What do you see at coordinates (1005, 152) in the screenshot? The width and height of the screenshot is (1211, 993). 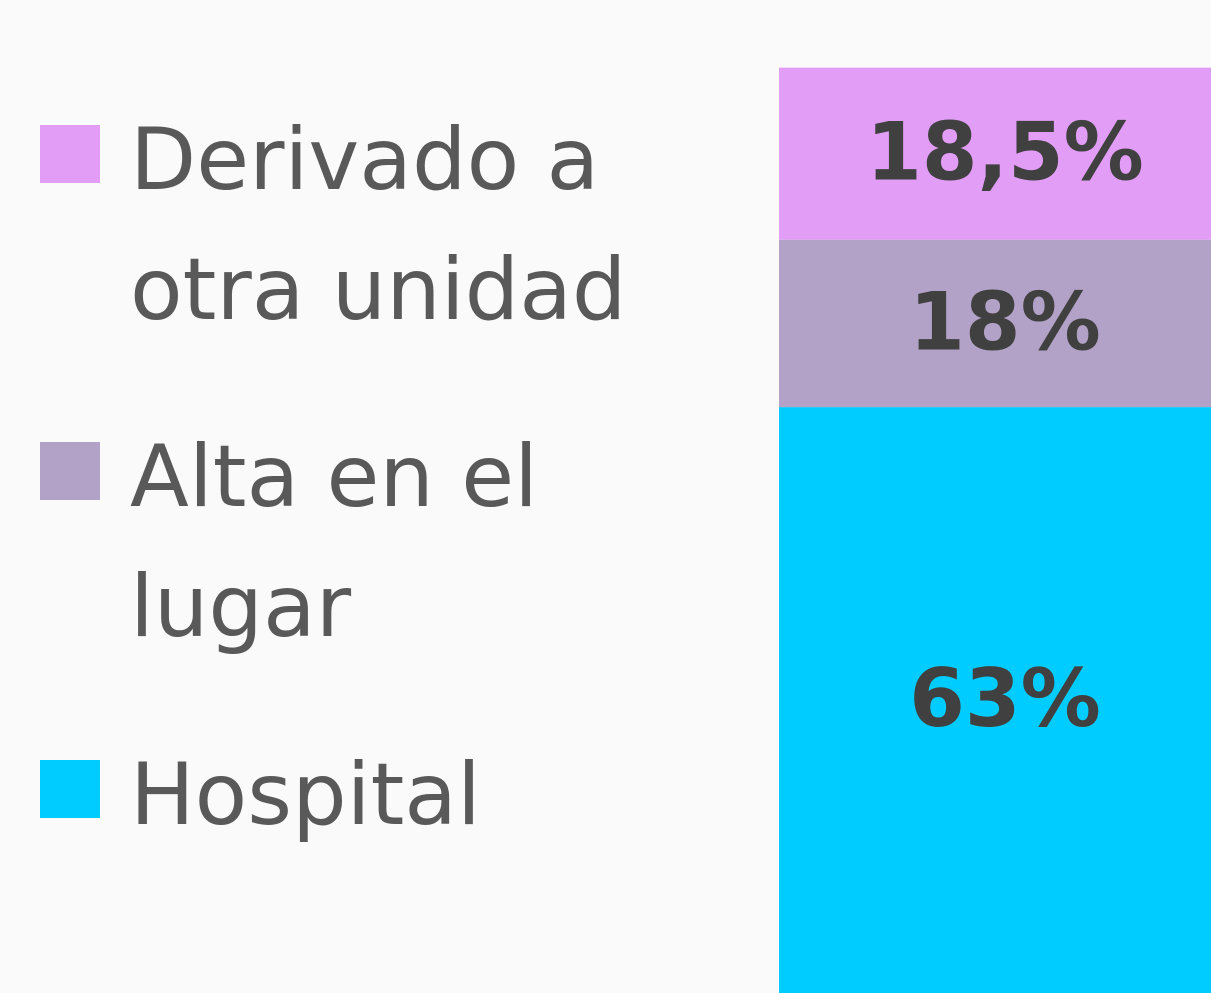 I see `data-label: 18,5%` at bounding box center [1005, 152].